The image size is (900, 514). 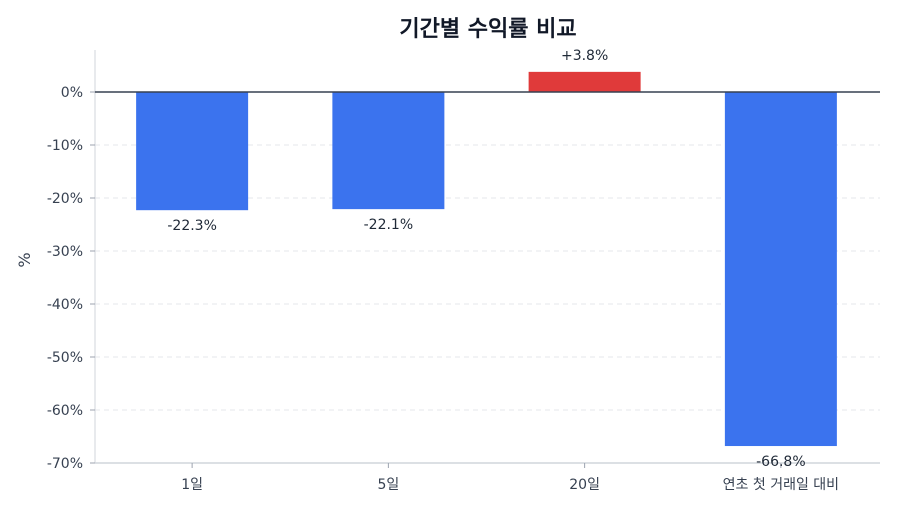 I want to click on x-tick-label: 연초 첫 거래일 대비, so click(x=781, y=485).